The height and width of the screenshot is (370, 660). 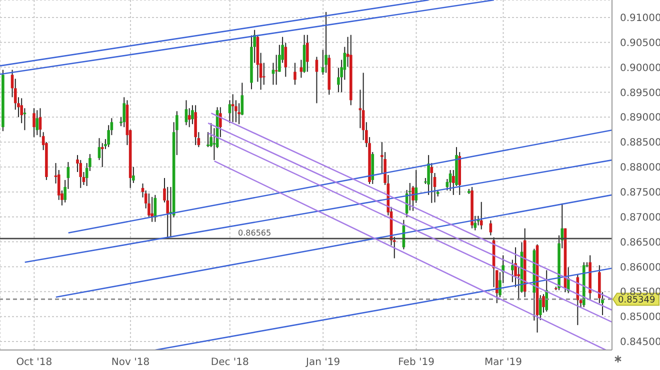 I want to click on x-tick-label: Jan '19, so click(x=322, y=362).